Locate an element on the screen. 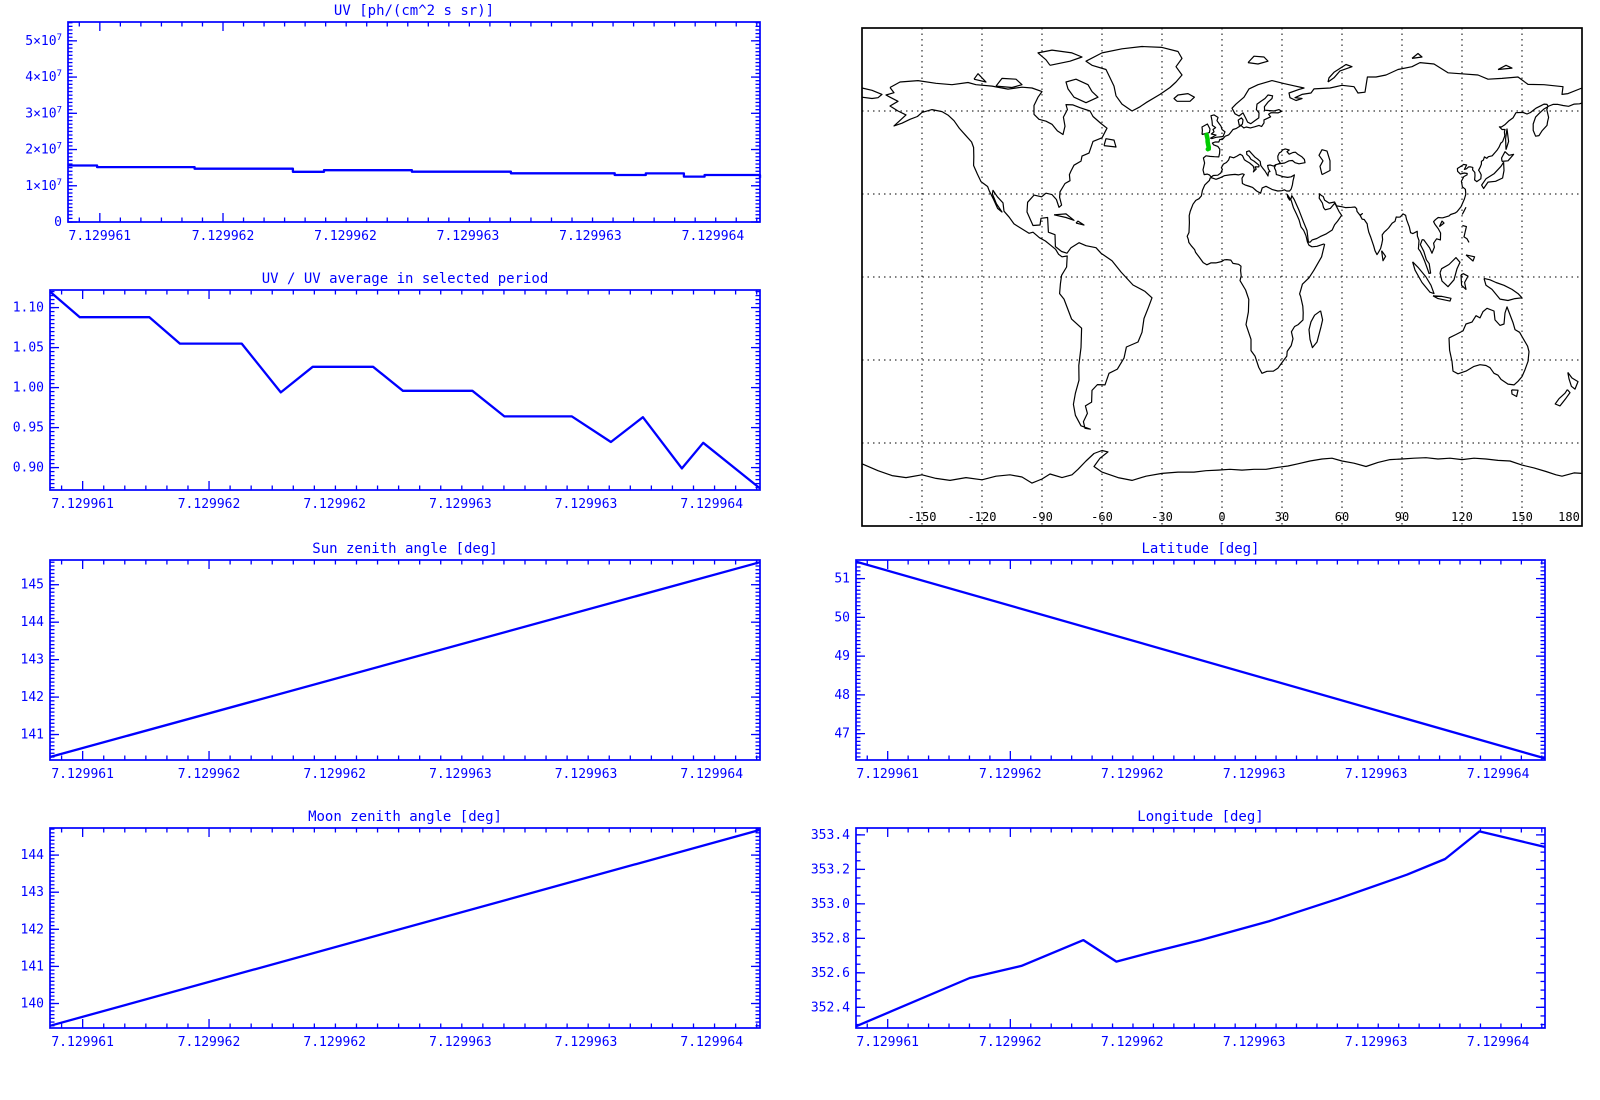 Image resolution: width=1600 pixels, height=1100 pixels. y-tick-label: 4×10⁷ is located at coordinates (43, 77).